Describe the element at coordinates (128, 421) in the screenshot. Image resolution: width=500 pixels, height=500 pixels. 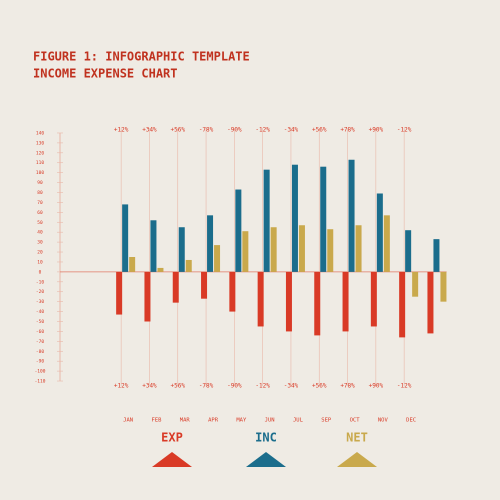
I see `x-tick-label: JAN` at that location.